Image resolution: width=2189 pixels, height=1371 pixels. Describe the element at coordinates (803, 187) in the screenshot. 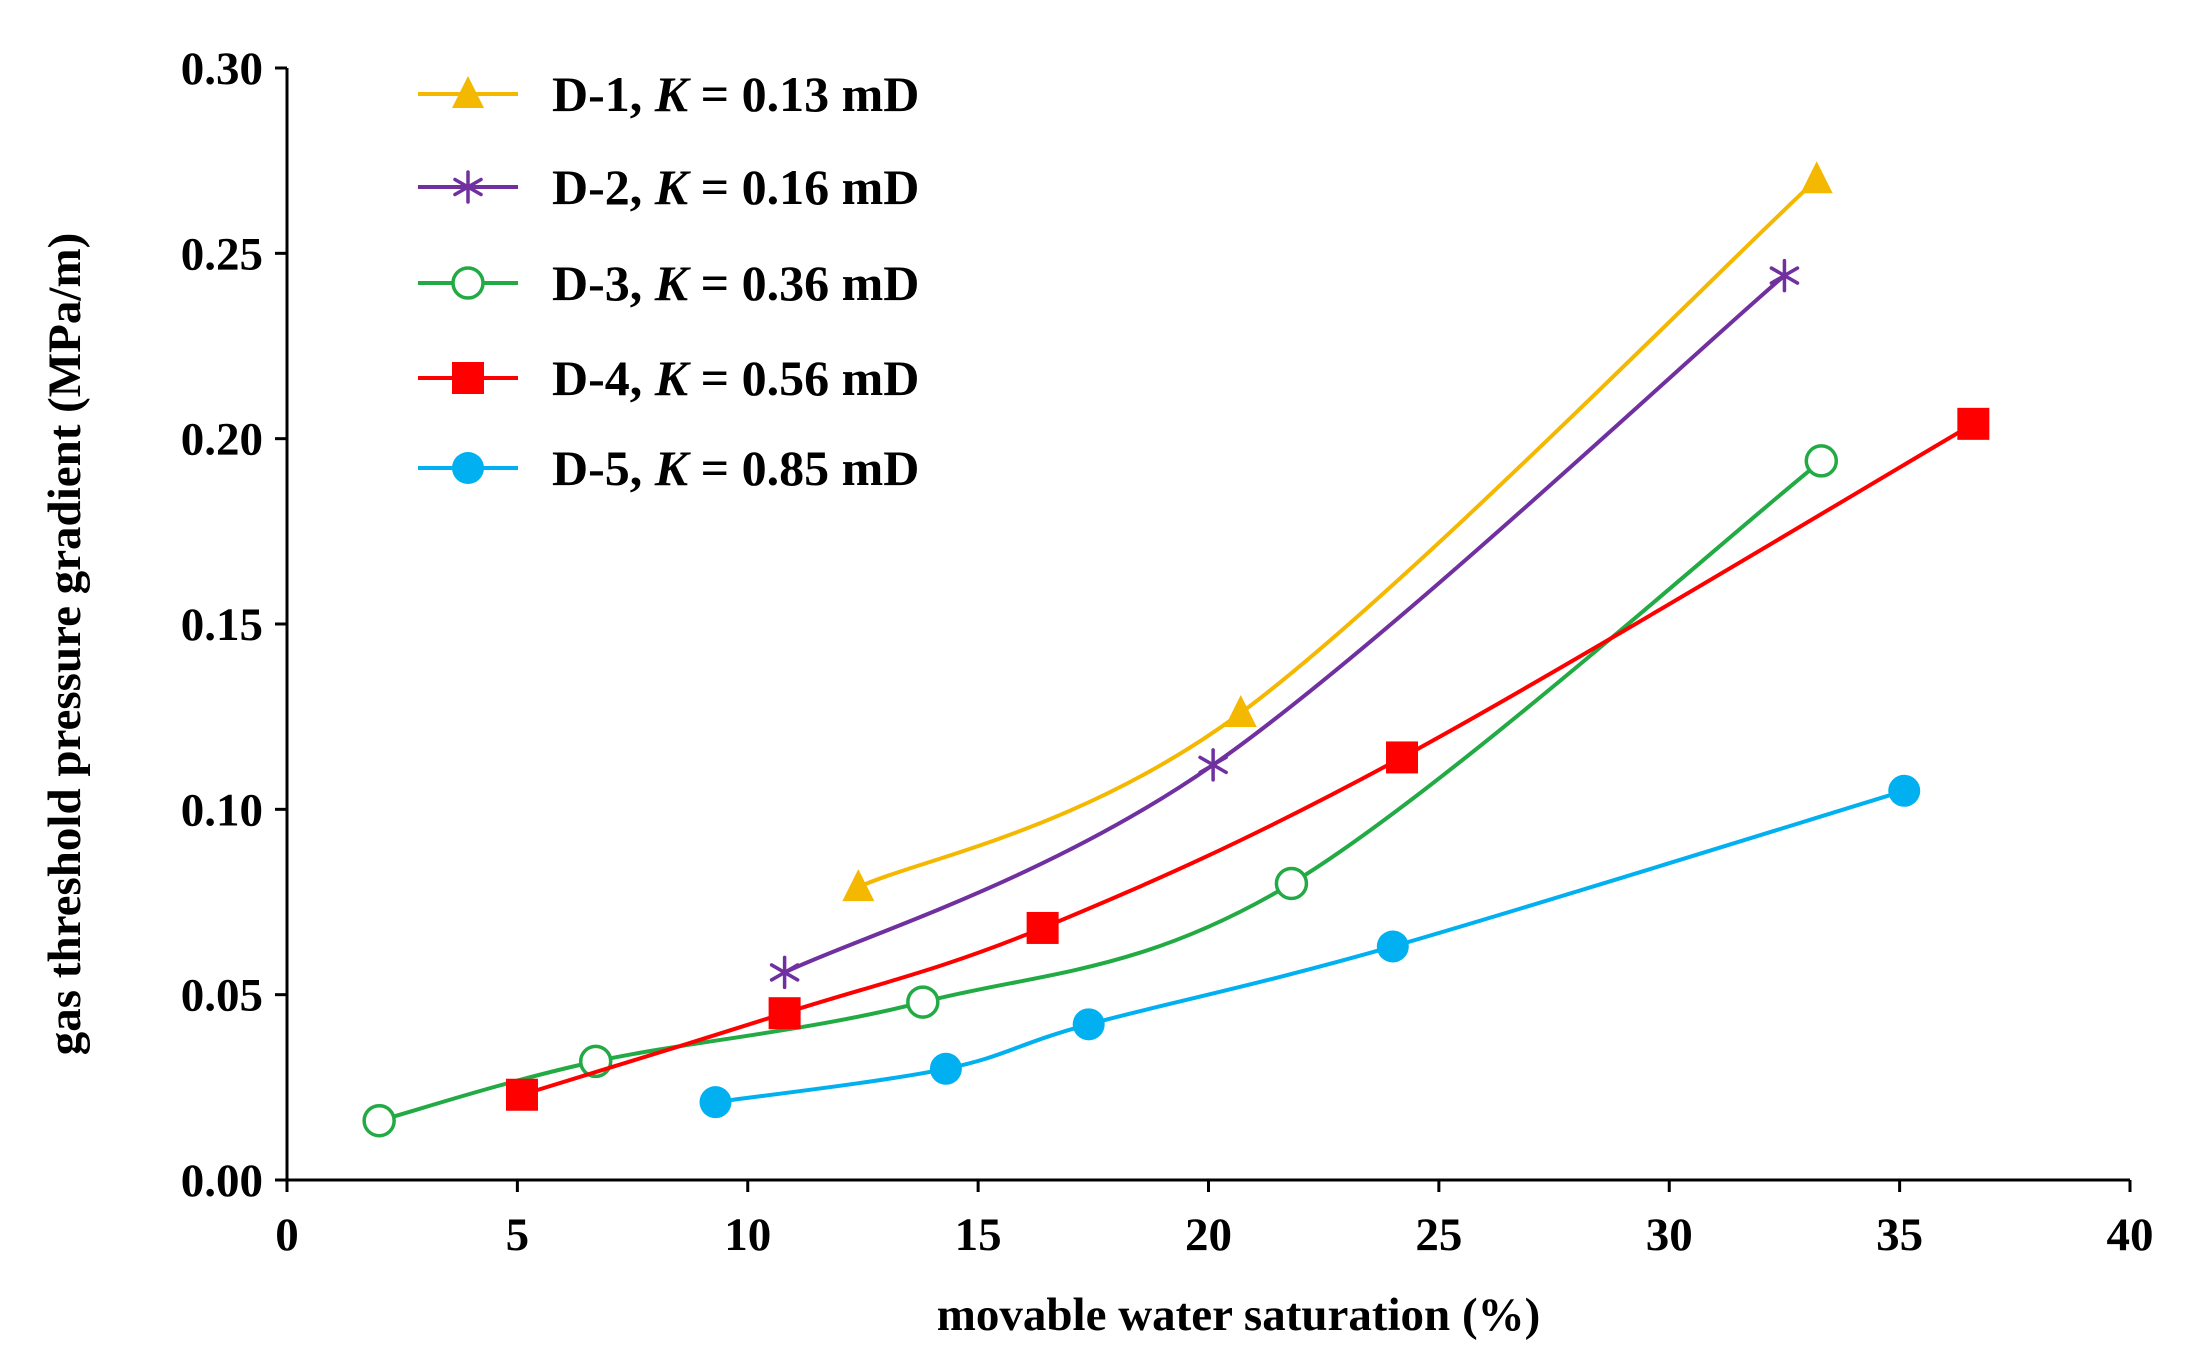

I see `legend-label-suffix: = 0.16 mD` at that location.